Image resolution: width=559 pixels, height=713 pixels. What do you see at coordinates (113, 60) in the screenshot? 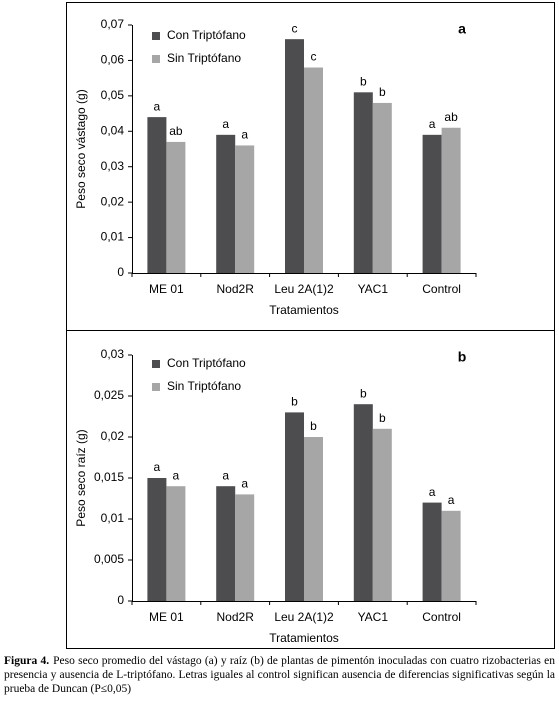
I see `y-tick-label: 0,06` at bounding box center [113, 60].